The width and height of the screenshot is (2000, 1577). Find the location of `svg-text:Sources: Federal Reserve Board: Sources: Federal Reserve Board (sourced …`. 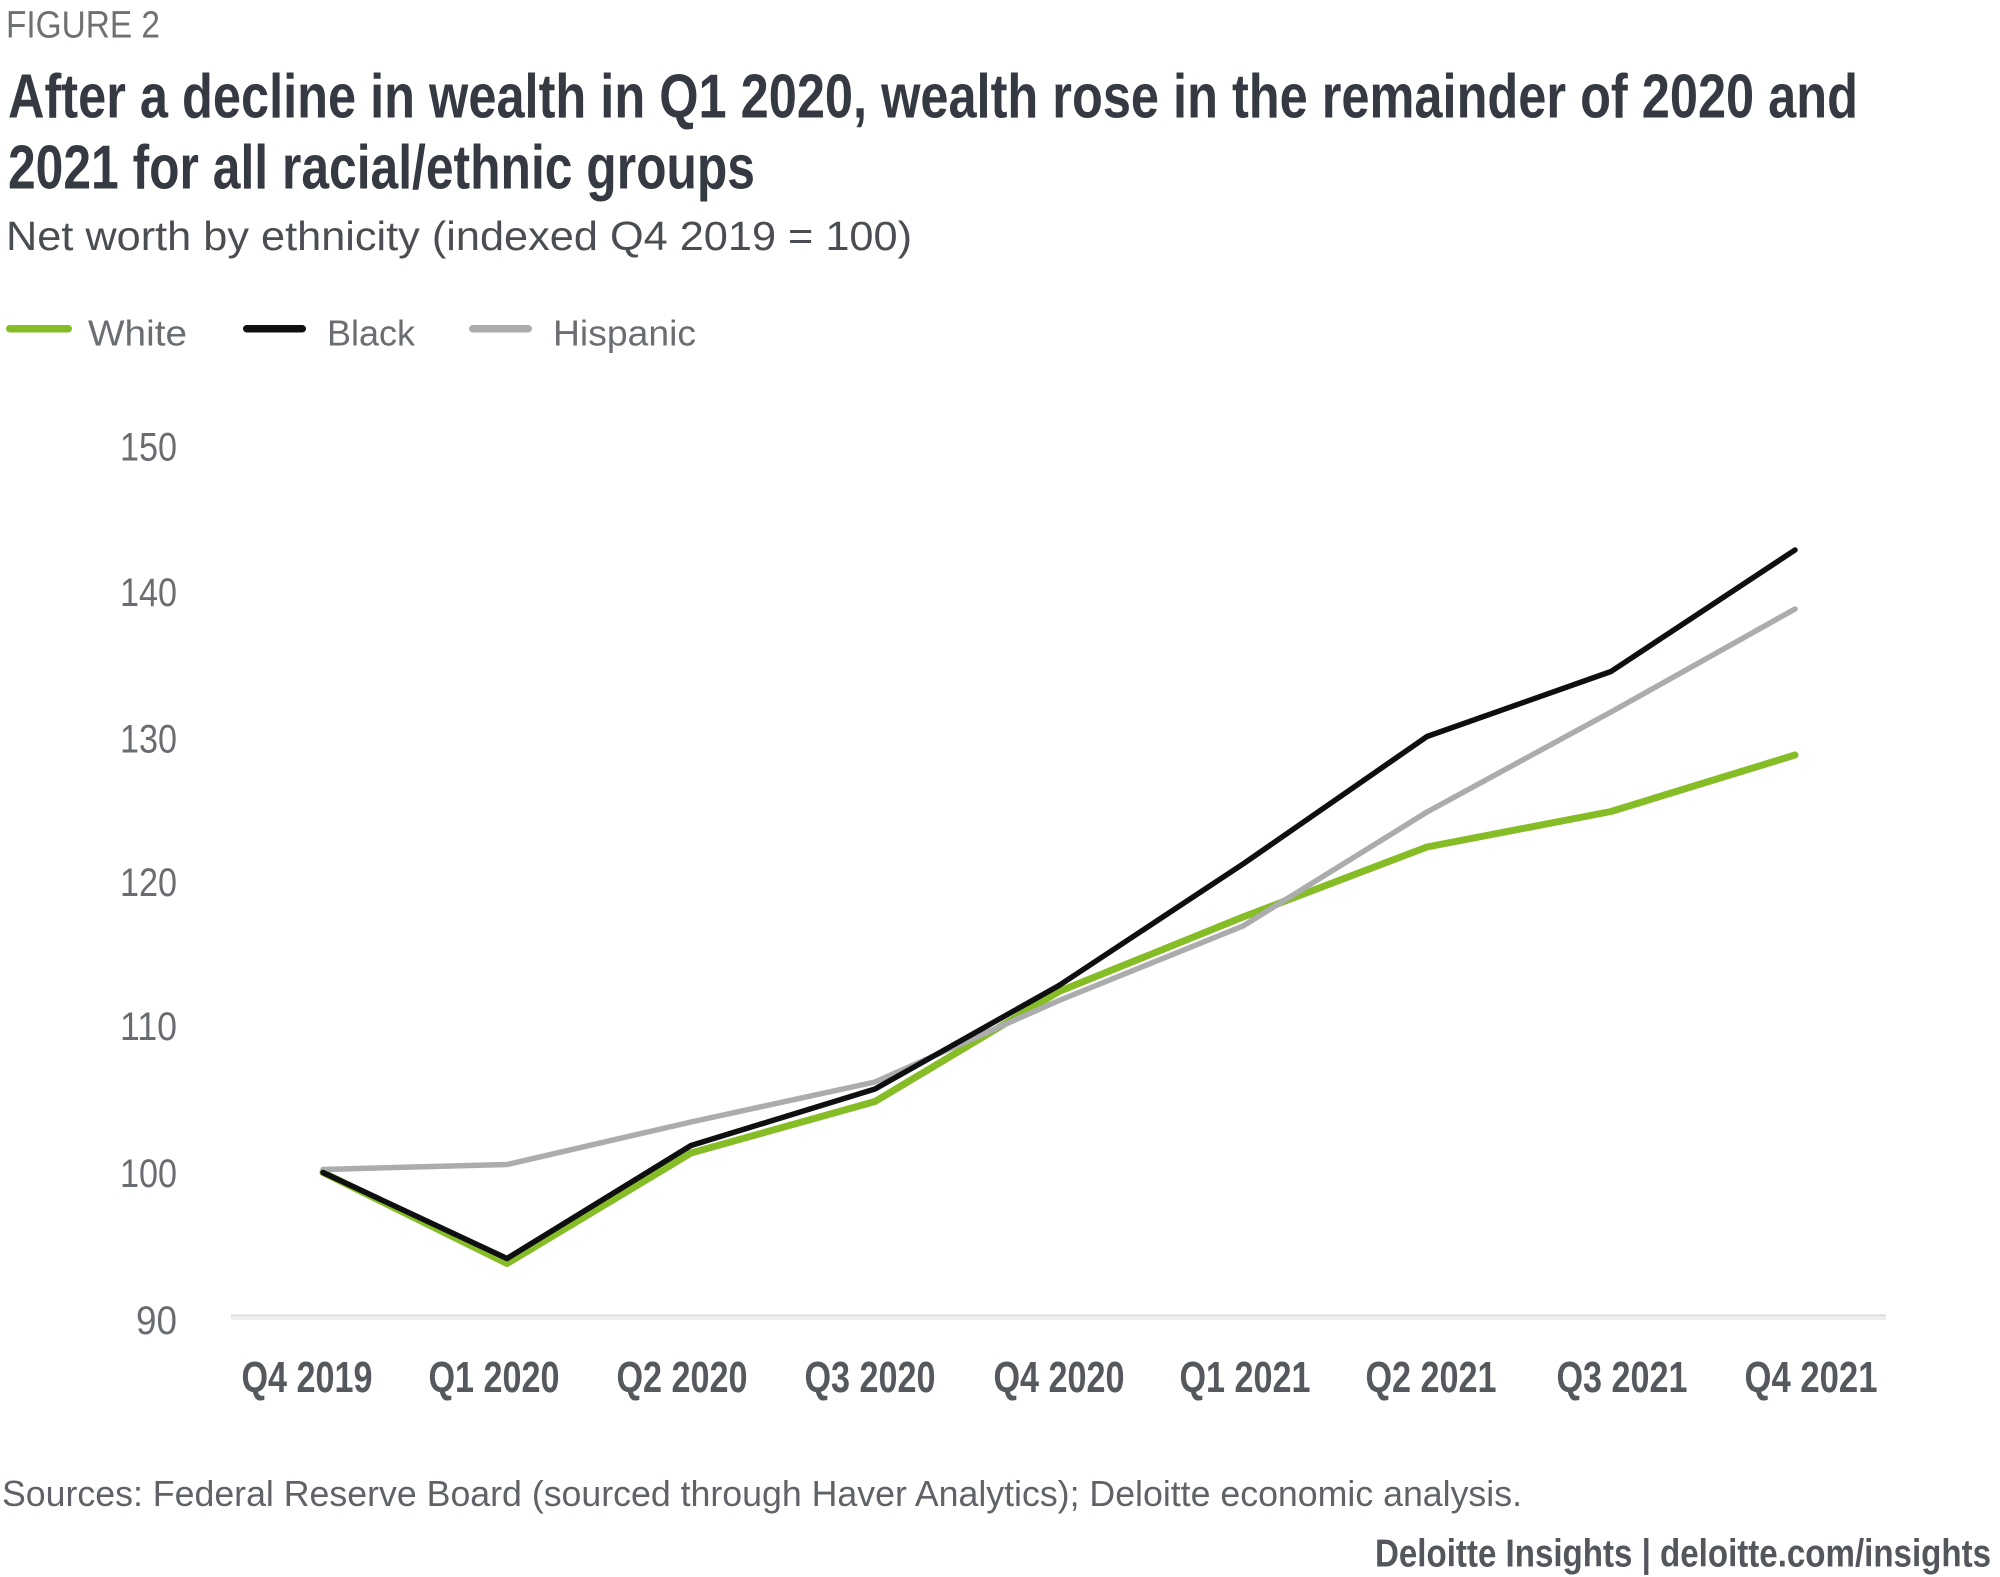

svg-text:Sources: Federal Reserve Board: Sources: Federal Reserve Board (sourced … is located at coordinates (762, 1493).